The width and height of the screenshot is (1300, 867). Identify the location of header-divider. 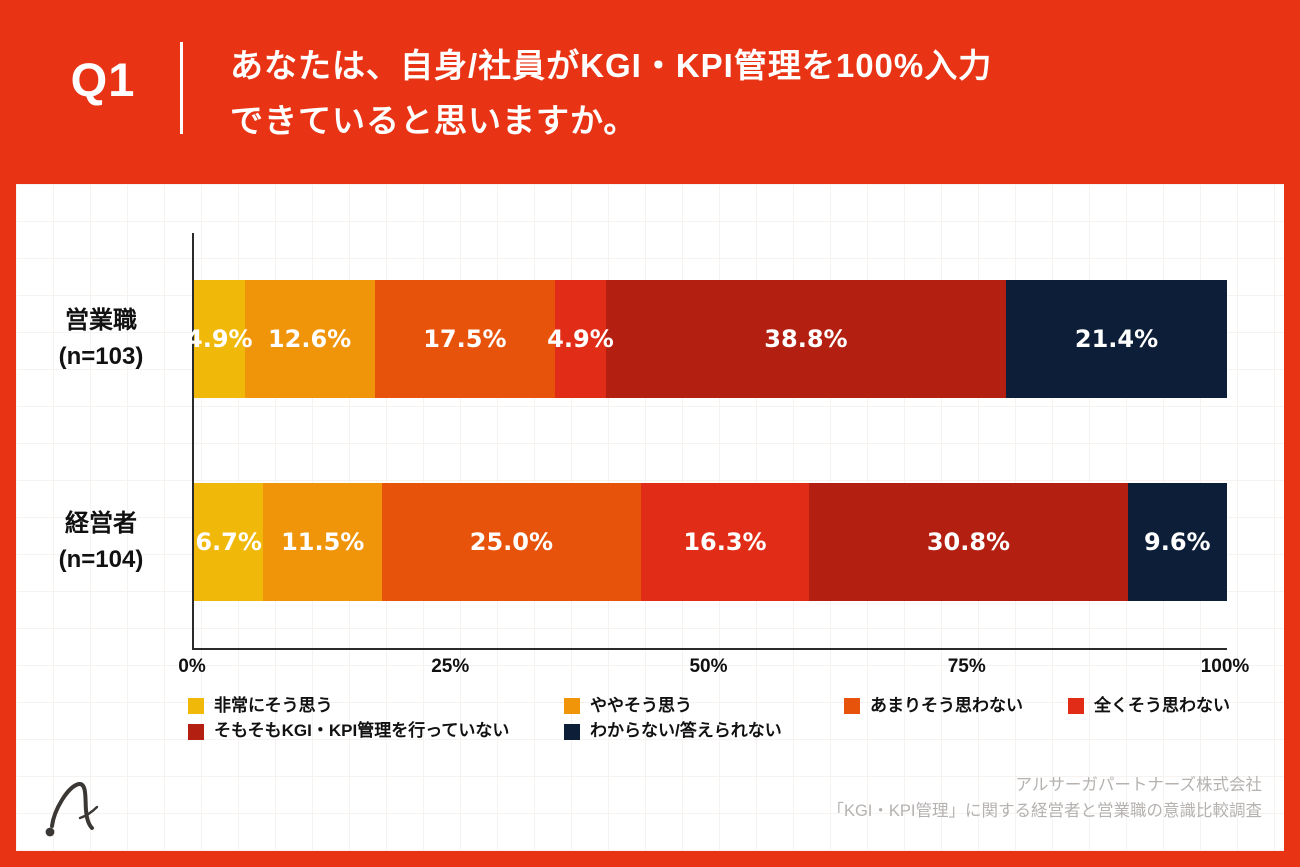
(181, 88).